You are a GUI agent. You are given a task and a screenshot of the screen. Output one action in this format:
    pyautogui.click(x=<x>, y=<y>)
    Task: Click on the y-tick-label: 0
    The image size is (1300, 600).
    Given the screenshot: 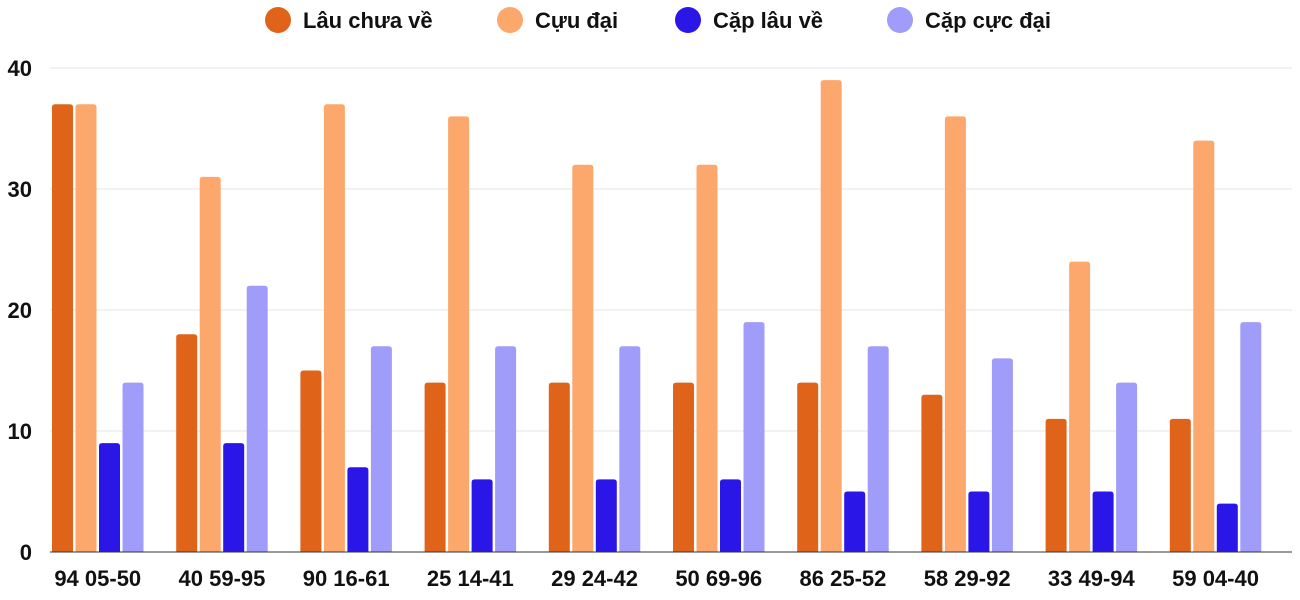 What is the action you would take?
    pyautogui.click(x=26, y=552)
    